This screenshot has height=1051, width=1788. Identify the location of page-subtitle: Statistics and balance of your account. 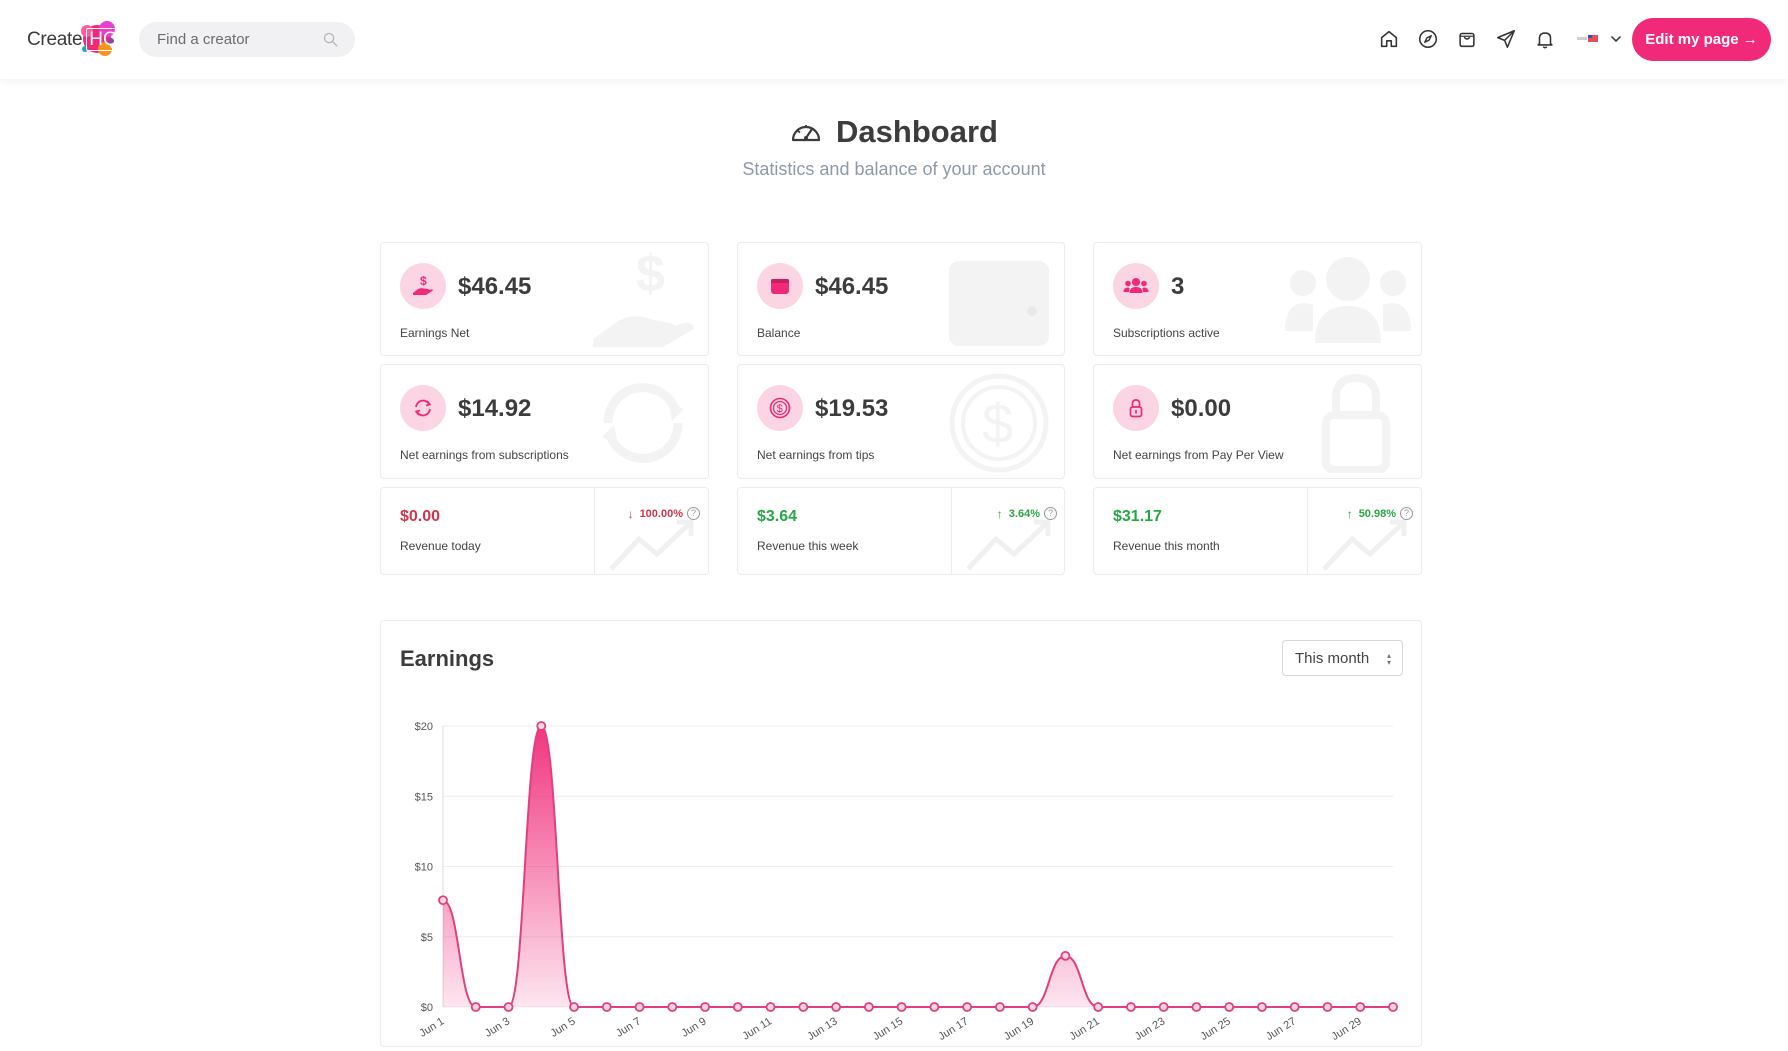
(894, 169).